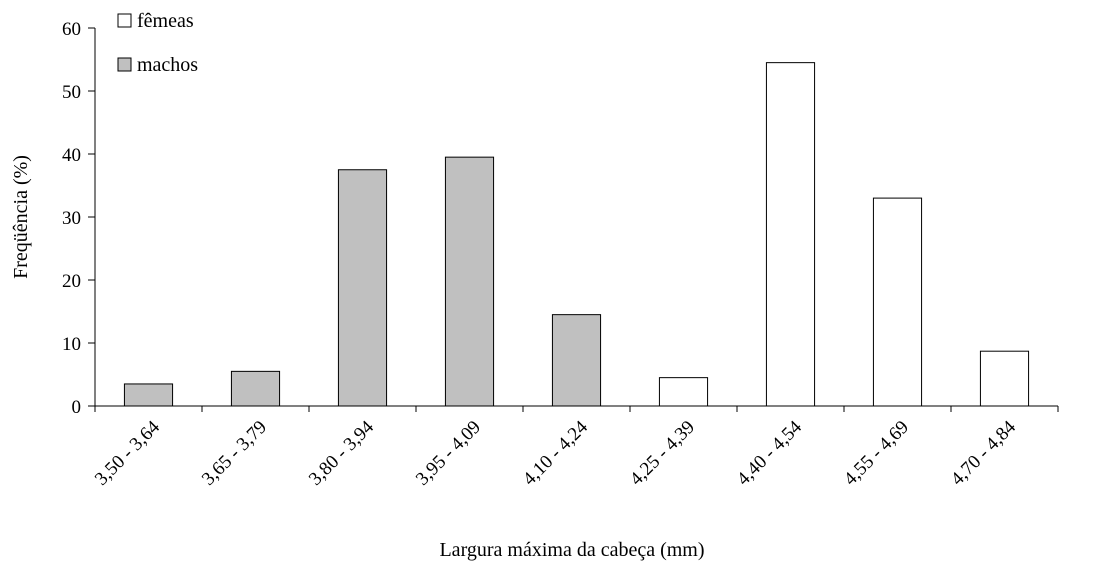 The width and height of the screenshot is (1100, 570). Describe the element at coordinates (71, 344) in the screenshot. I see `y-tick-label: 10` at that location.